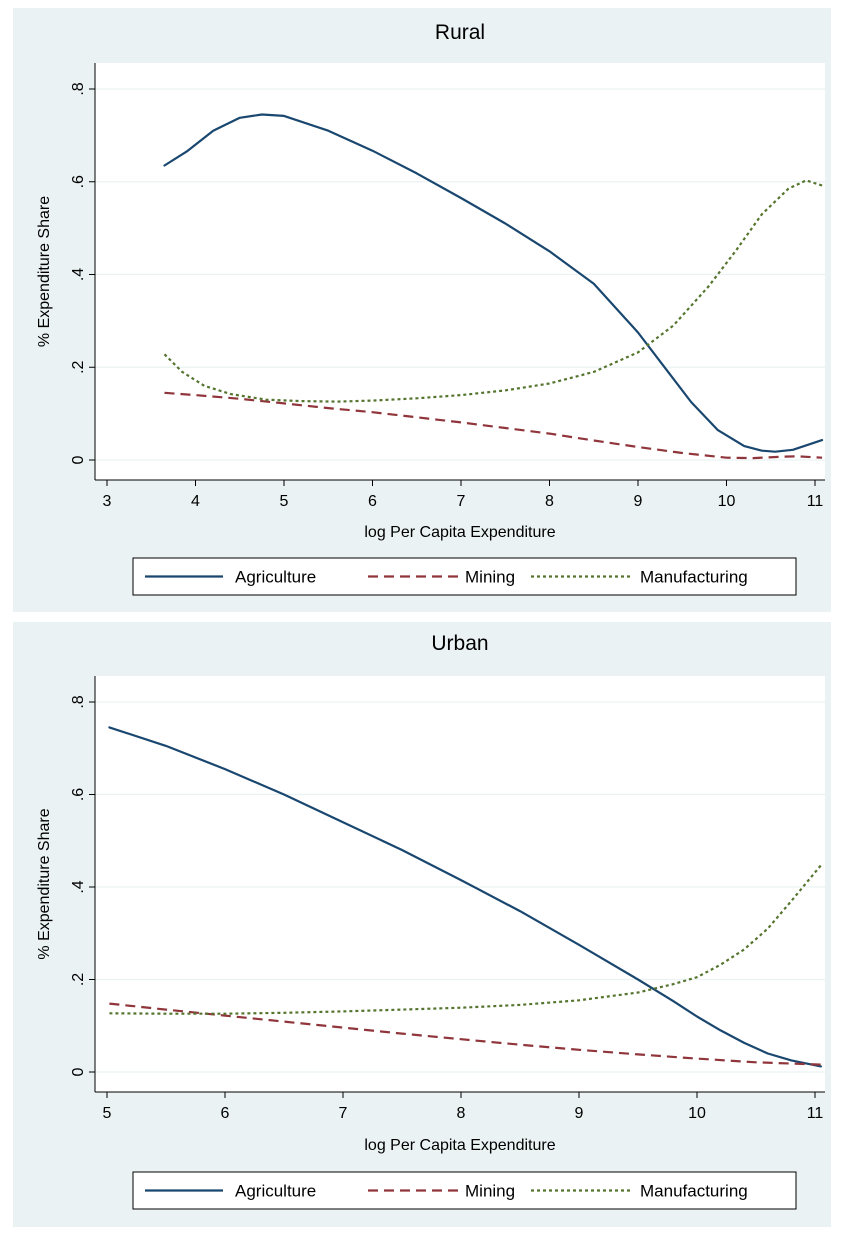 The width and height of the screenshot is (844, 1235). Describe the element at coordinates (459, 643) in the screenshot. I see `chart-title: Urban` at that location.